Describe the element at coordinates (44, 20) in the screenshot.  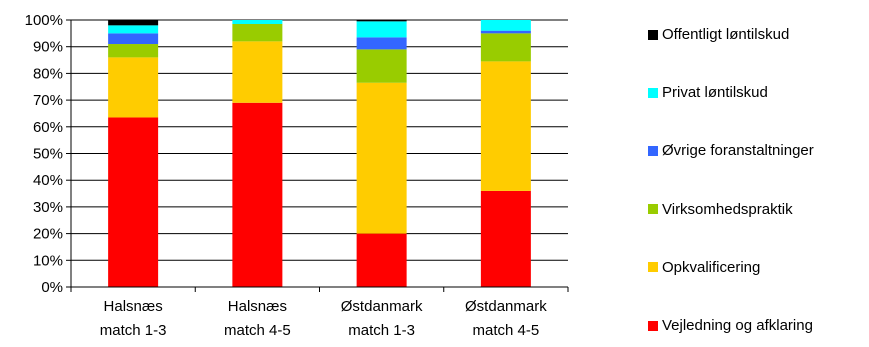
I see `y-tick-label: 100%` at that location.